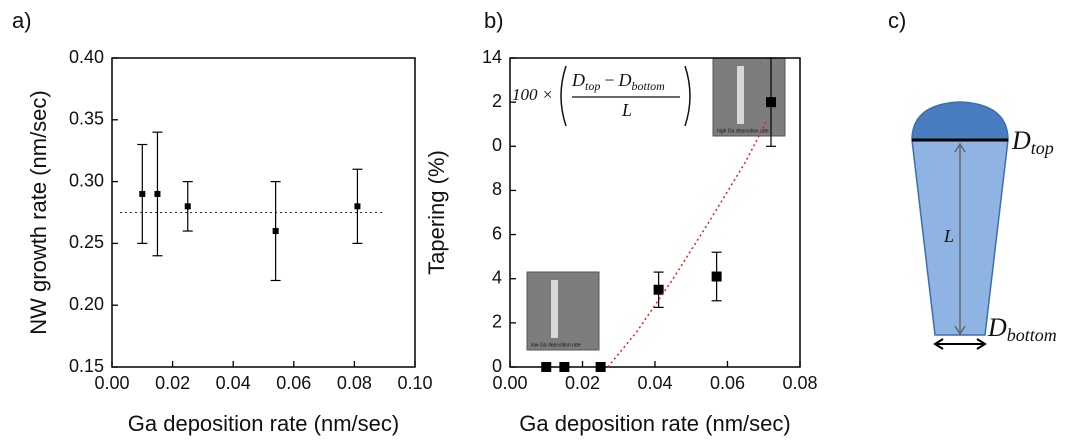 The image size is (1085, 443). Describe the element at coordinates (86, 304) in the screenshot. I see `y-tick-label: 0.20` at that location.